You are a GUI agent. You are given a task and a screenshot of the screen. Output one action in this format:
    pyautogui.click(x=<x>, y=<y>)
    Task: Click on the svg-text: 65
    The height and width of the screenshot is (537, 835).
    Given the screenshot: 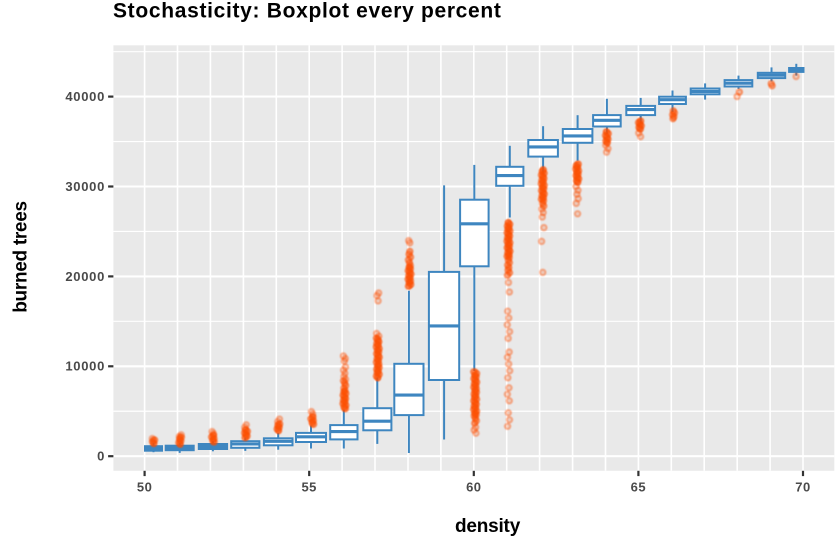 What is the action you would take?
    pyautogui.click(x=638, y=486)
    